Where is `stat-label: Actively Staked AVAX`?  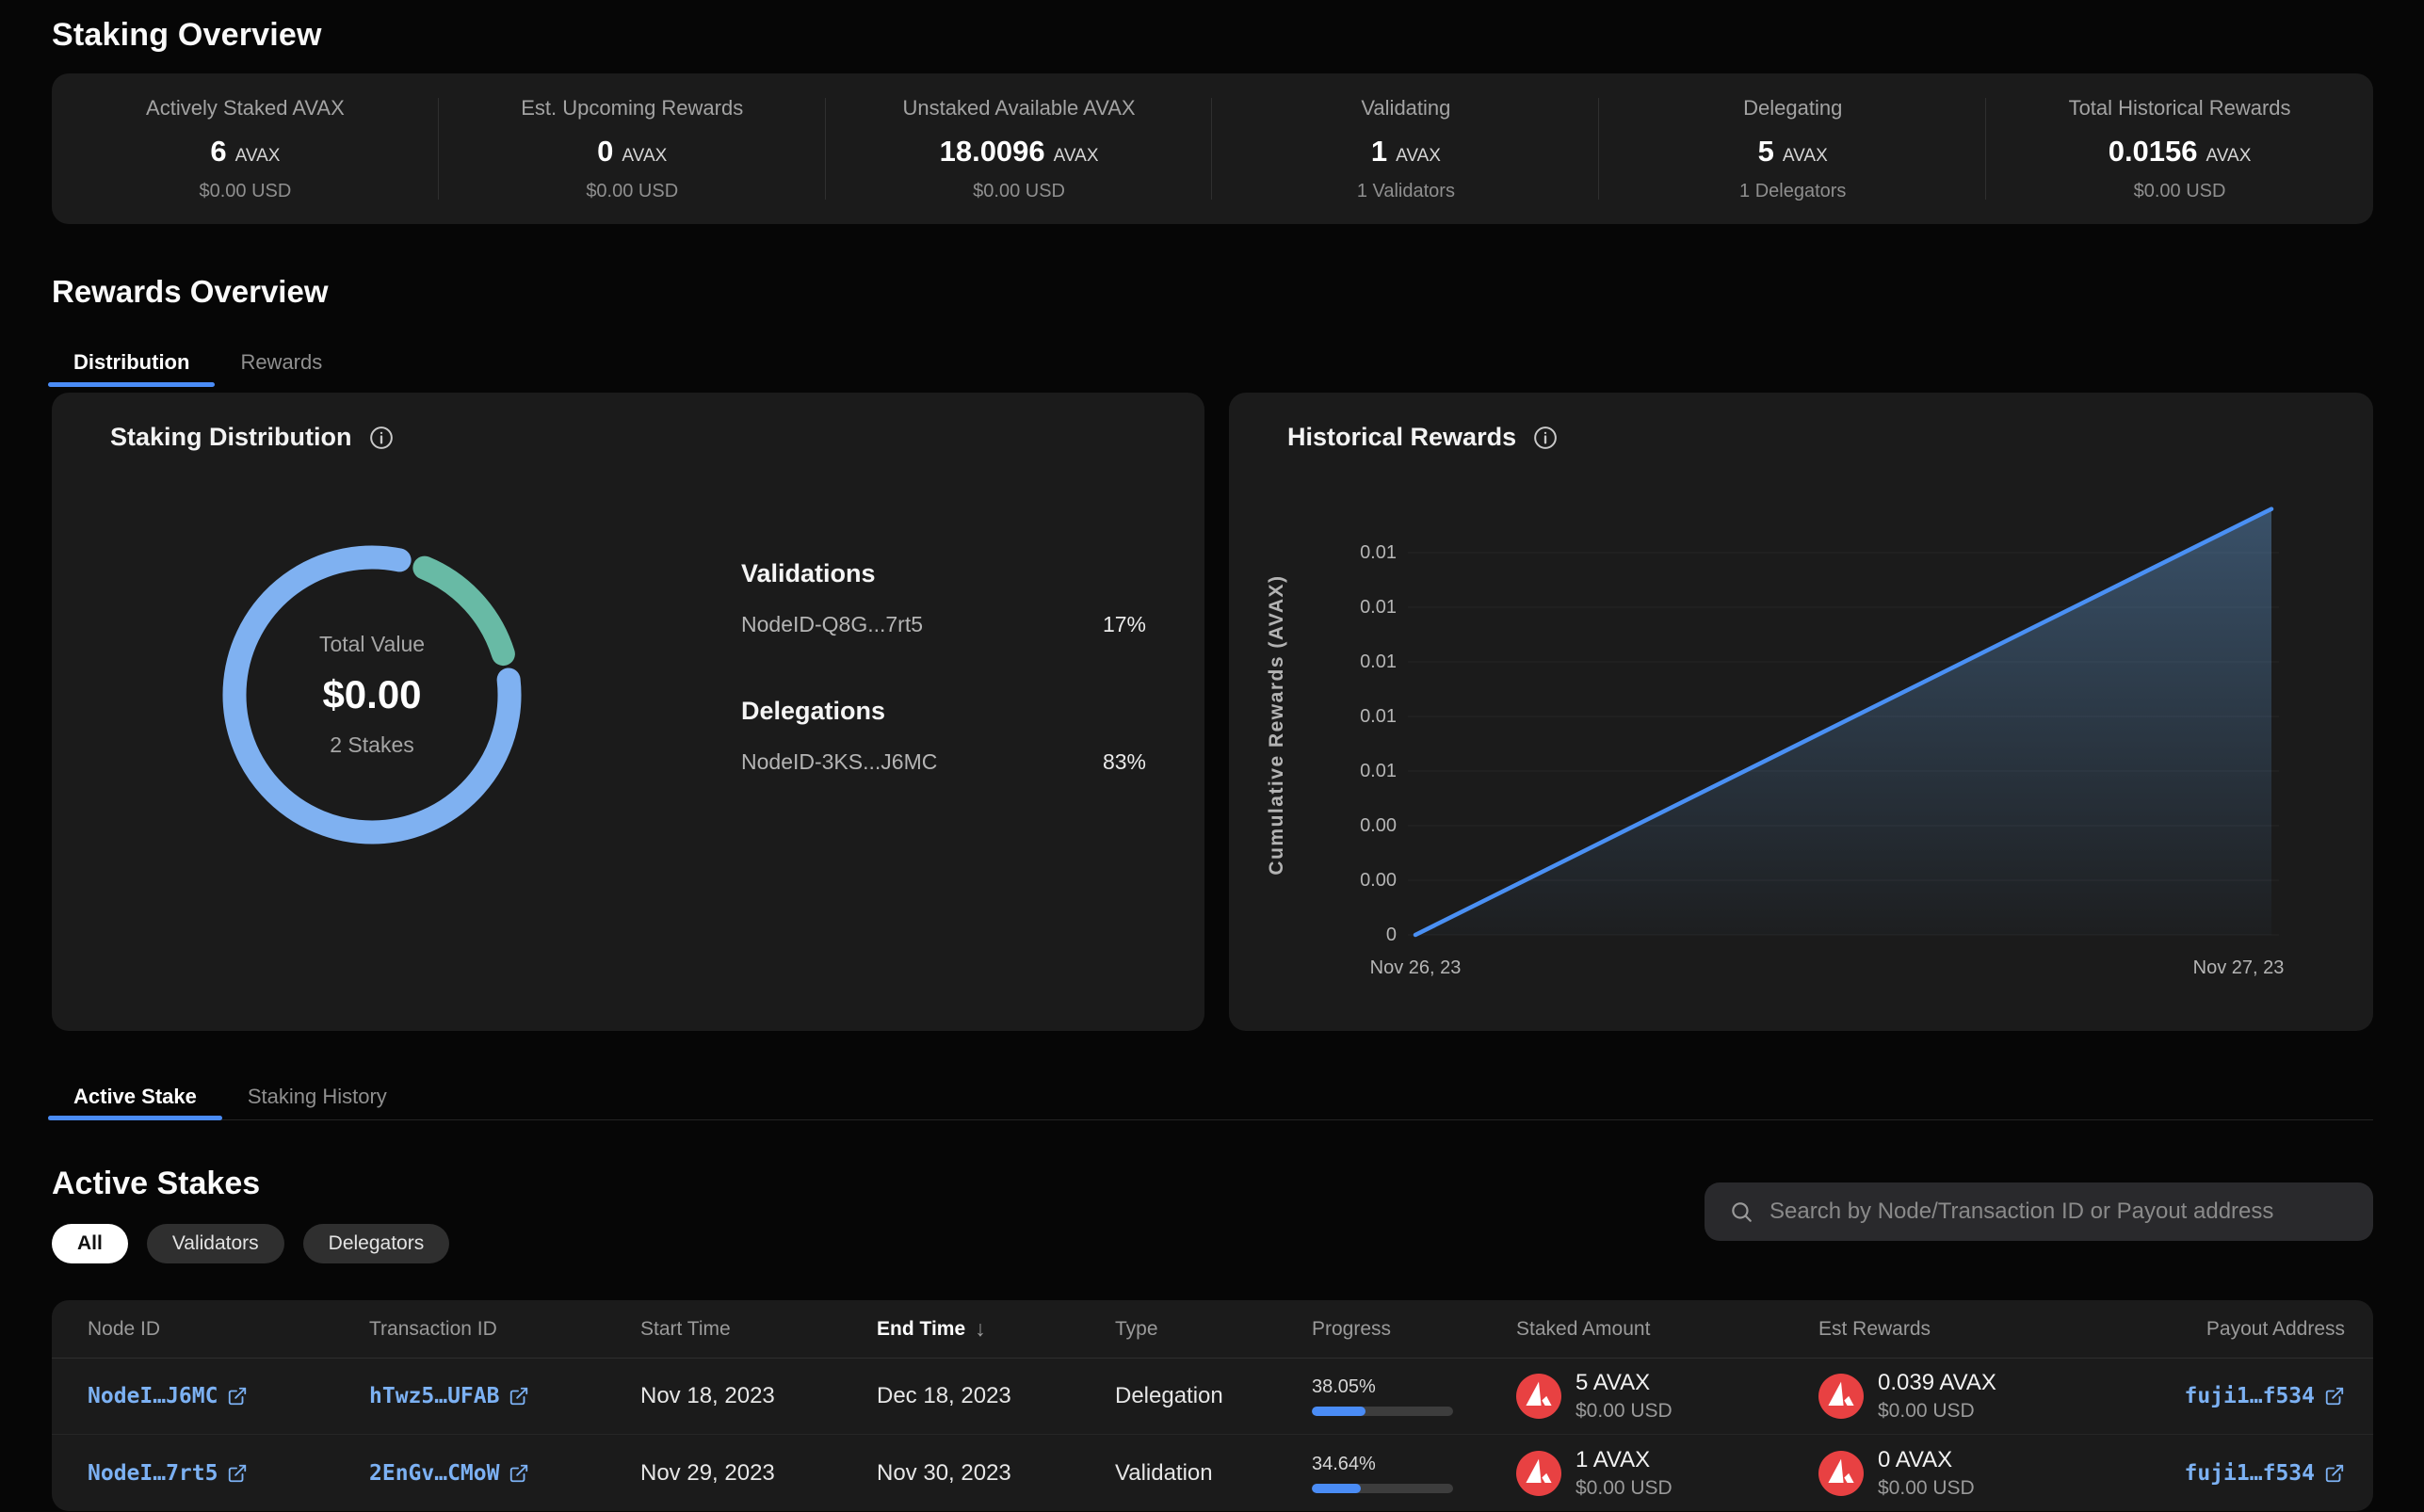 stat-label: Actively Staked AVAX is located at coordinates (246, 107).